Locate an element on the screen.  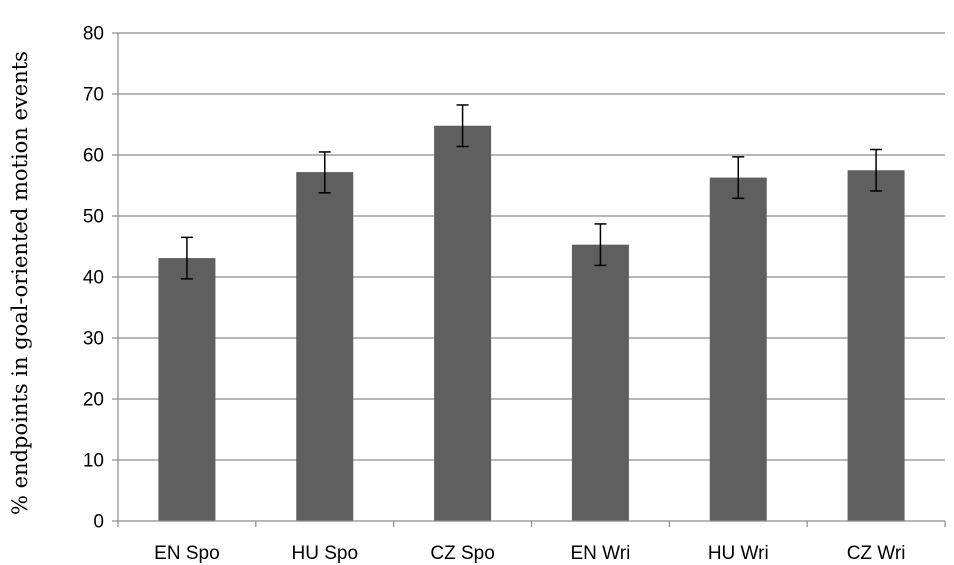
y-tick-label: 0 is located at coordinates (98, 522).